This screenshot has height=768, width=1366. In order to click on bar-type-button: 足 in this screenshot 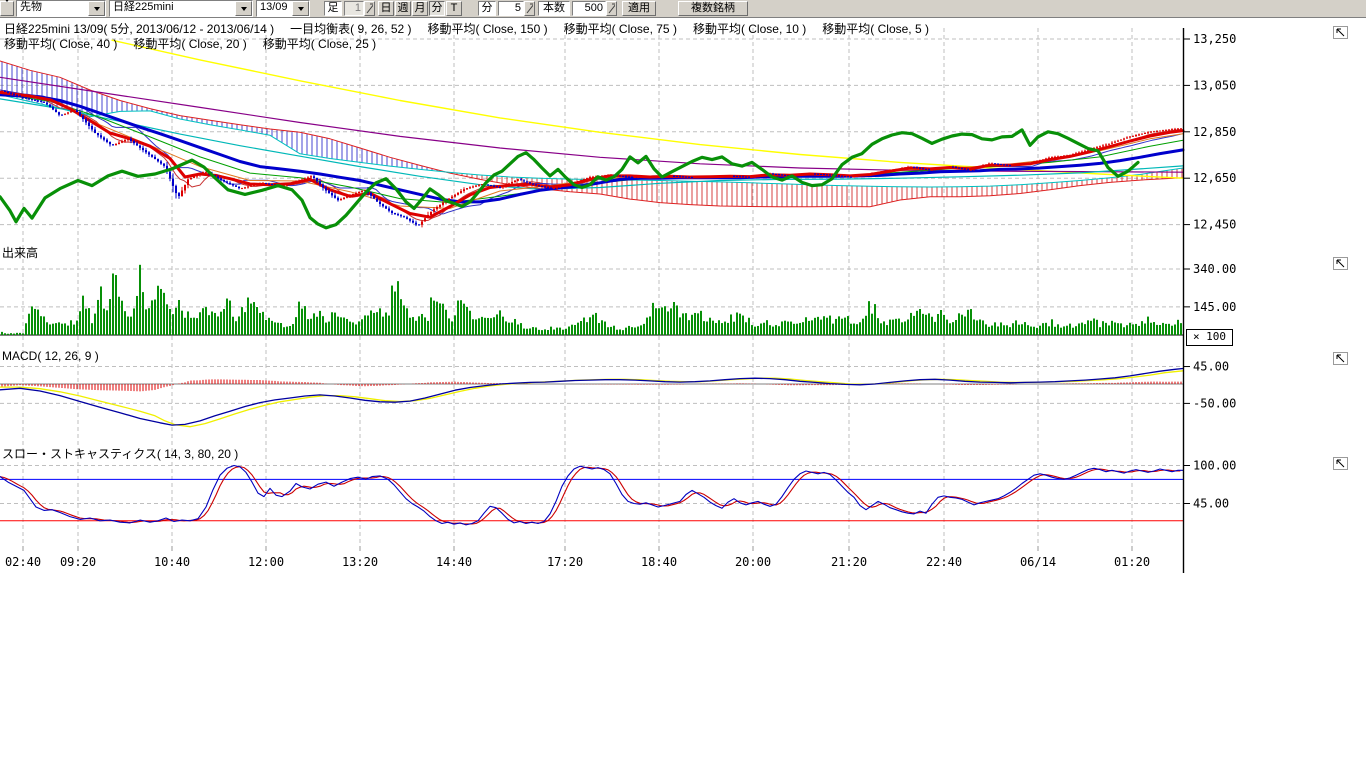, I will do `click(333, 8)`.